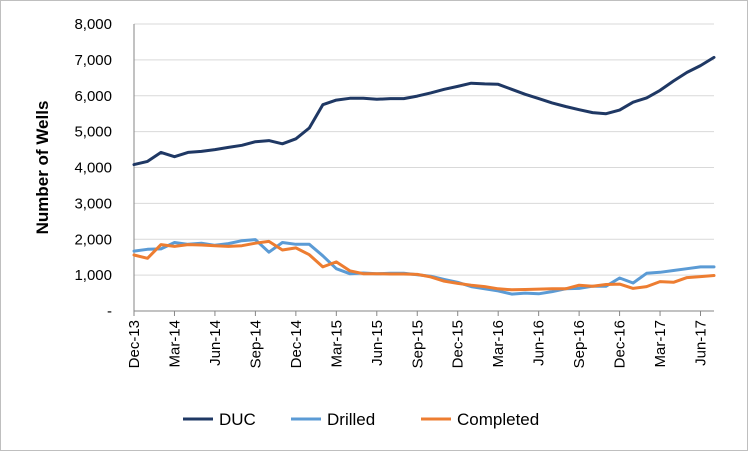 The image size is (748, 452). I want to click on legend-label-duc: DUC, so click(237, 419).